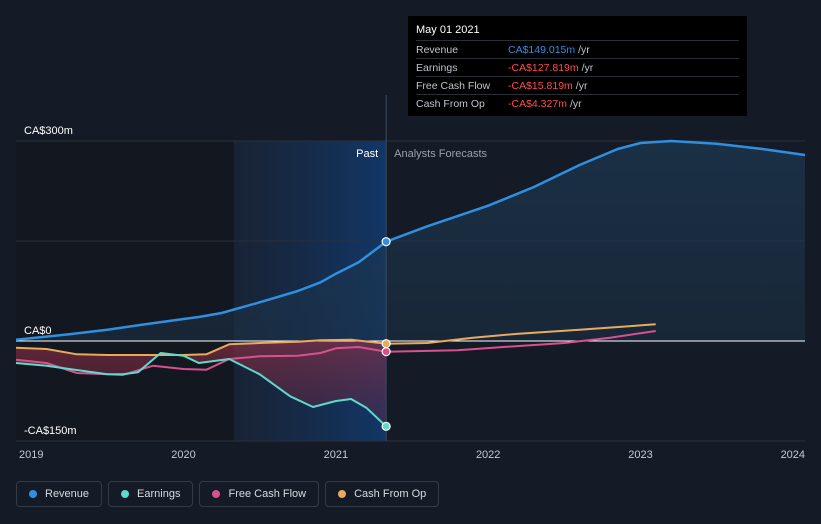 The width and height of the screenshot is (821, 524). Describe the element at coordinates (267, 494) in the screenshot. I see `legend-label: Free Cash Flow` at that location.